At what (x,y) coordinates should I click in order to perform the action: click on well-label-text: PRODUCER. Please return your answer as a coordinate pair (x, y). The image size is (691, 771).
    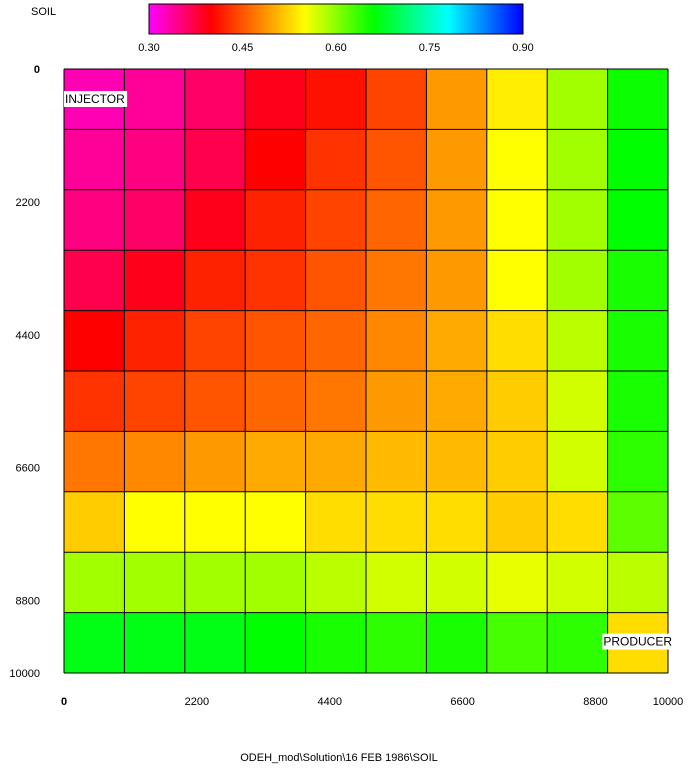
    Looking at the image, I should click on (637, 642).